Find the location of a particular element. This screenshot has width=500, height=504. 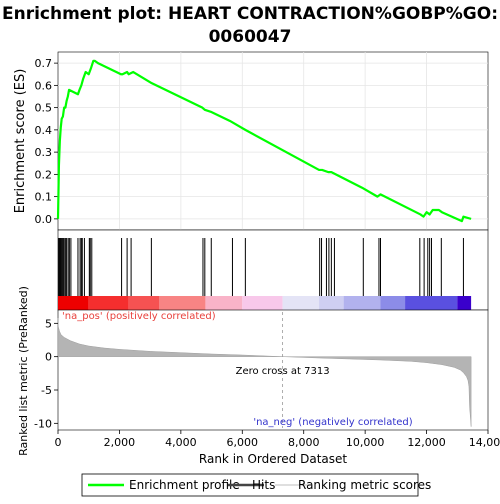

es-y-ticks: 0.0 0.1 0.2 0.3 0.4 0.5 0.6 0.7 is located at coordinates (47, 141).